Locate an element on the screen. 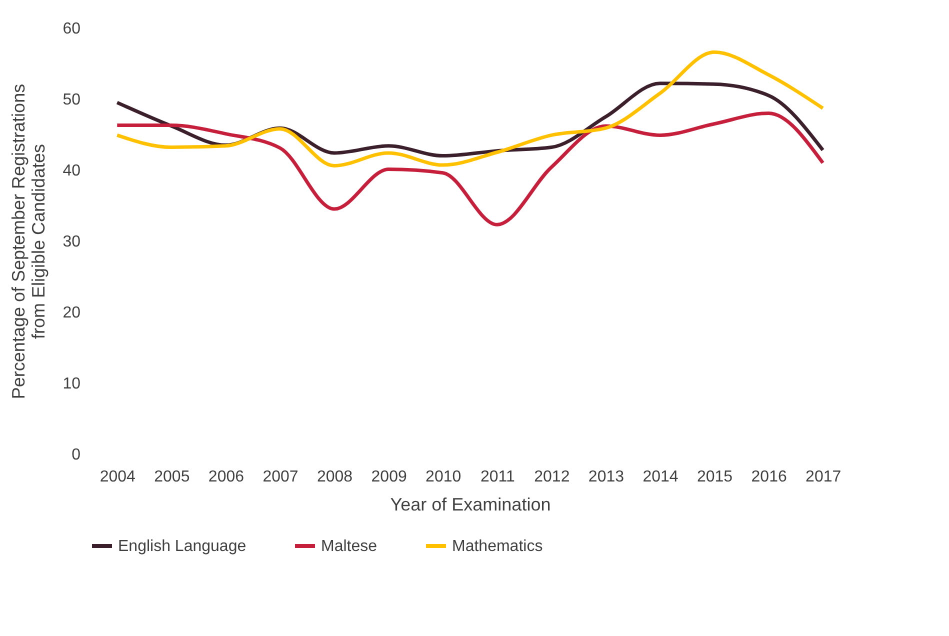 Image resolution: width=949 pixels, height=636 pixels. y-tick-label: 50 is located at coordinates (71, 100).